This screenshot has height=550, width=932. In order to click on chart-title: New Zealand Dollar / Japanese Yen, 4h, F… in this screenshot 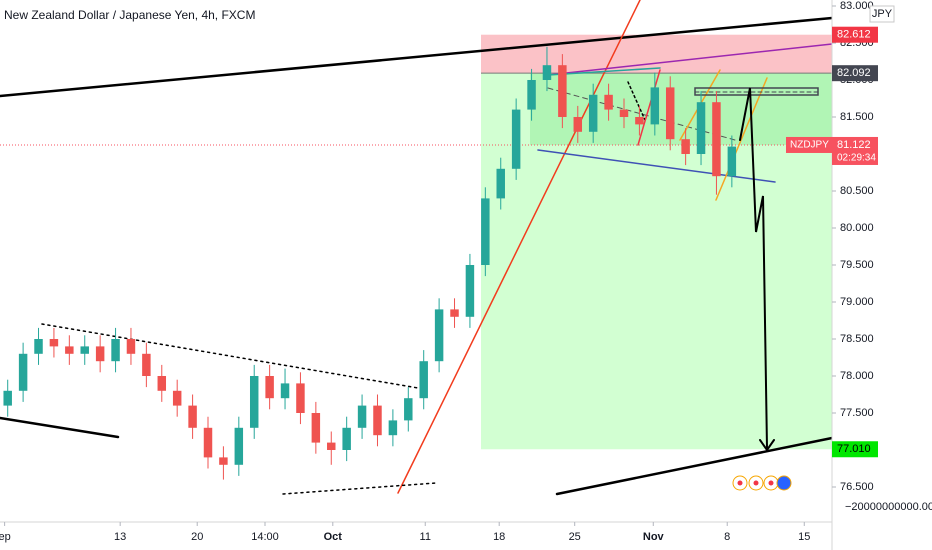, I will do `click(129, 15)`.